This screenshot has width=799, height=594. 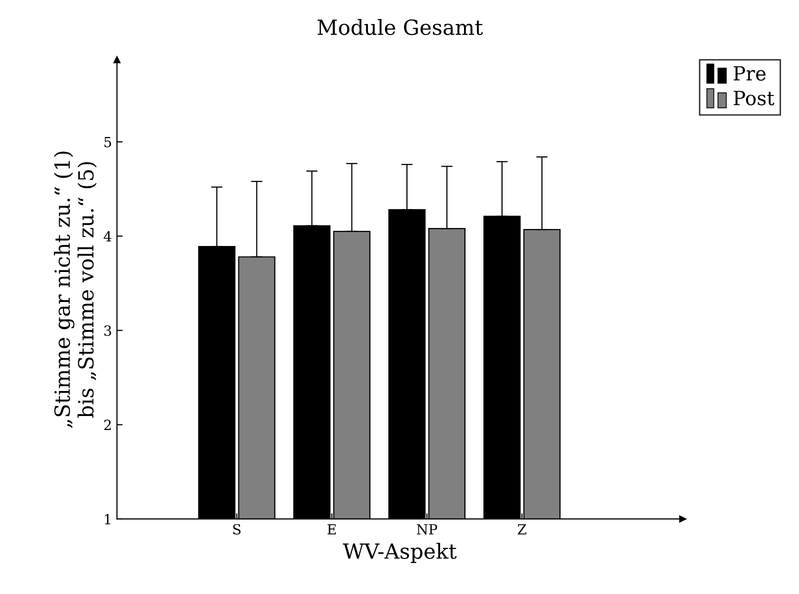 What do you see at coordinates (108, 236) in the screenshot?
I see `y-tick-label: 4` at bounding box center [108, 236].